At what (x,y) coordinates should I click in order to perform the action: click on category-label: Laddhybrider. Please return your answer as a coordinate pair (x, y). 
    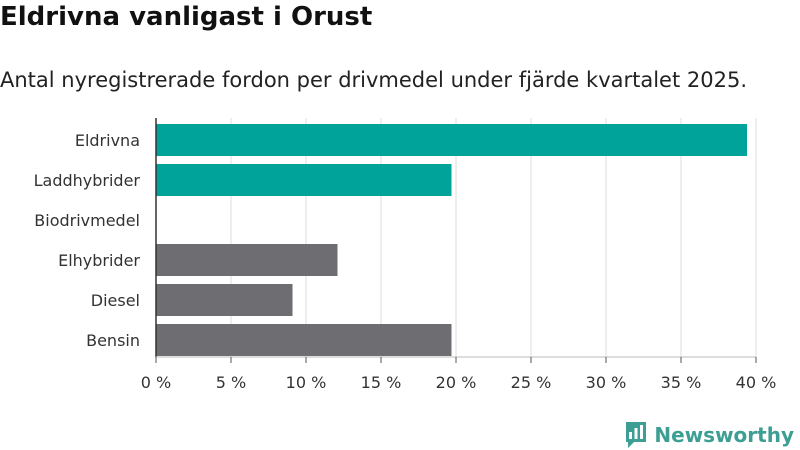
    Looking at the image, I should click on (87, 180).